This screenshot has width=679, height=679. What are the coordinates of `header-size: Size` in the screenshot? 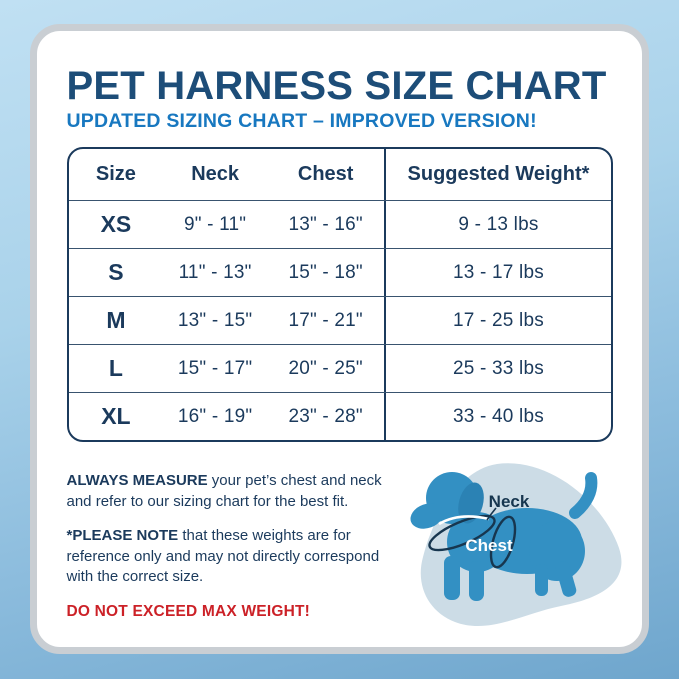 It's located at (115, 174).